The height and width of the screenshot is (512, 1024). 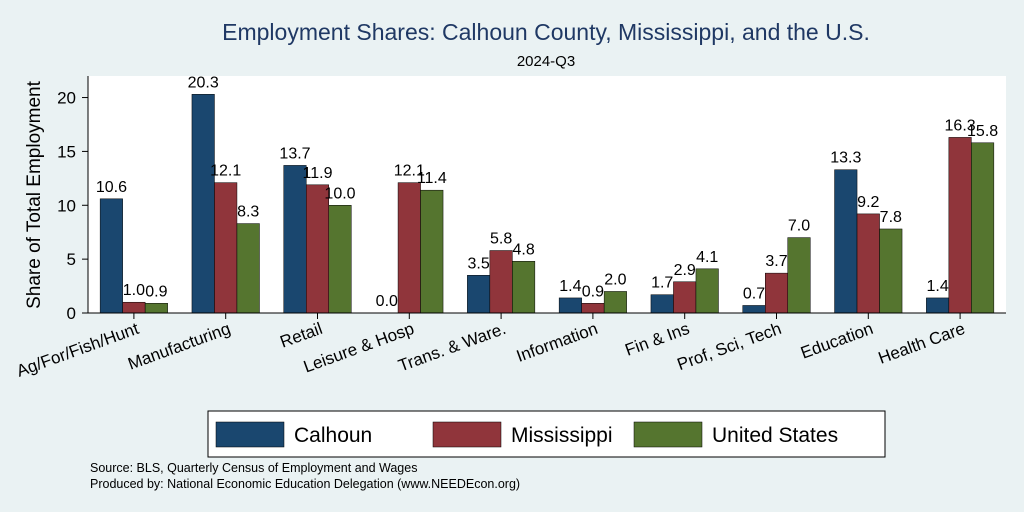 I want to click on bar-calhoun-trans-ware, so click(x=479, y=294).